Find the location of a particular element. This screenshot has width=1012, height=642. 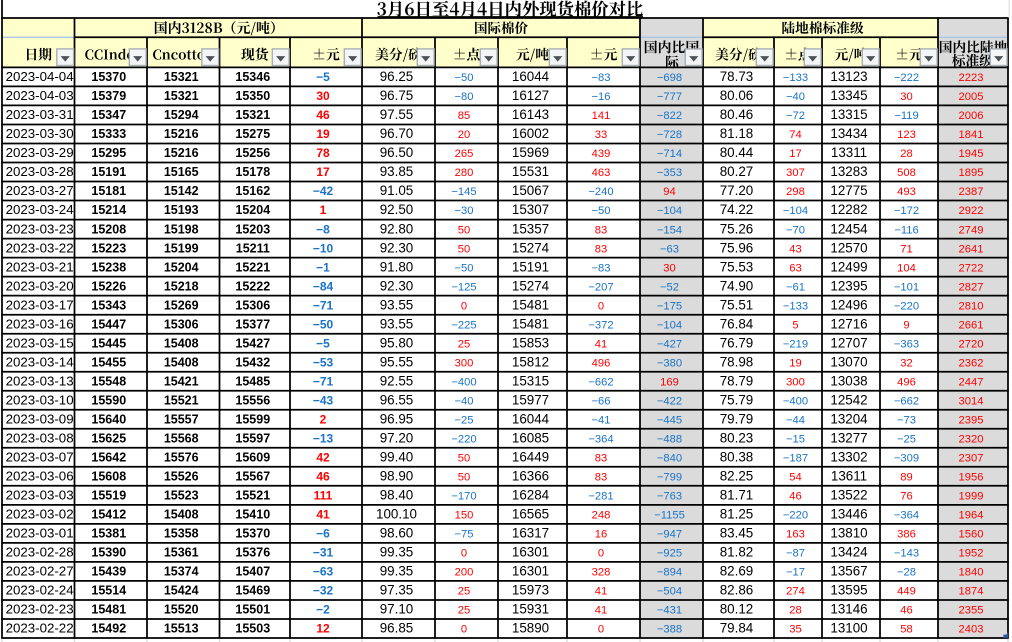

svg-text: 15223 is located at coordinates (108, 248).